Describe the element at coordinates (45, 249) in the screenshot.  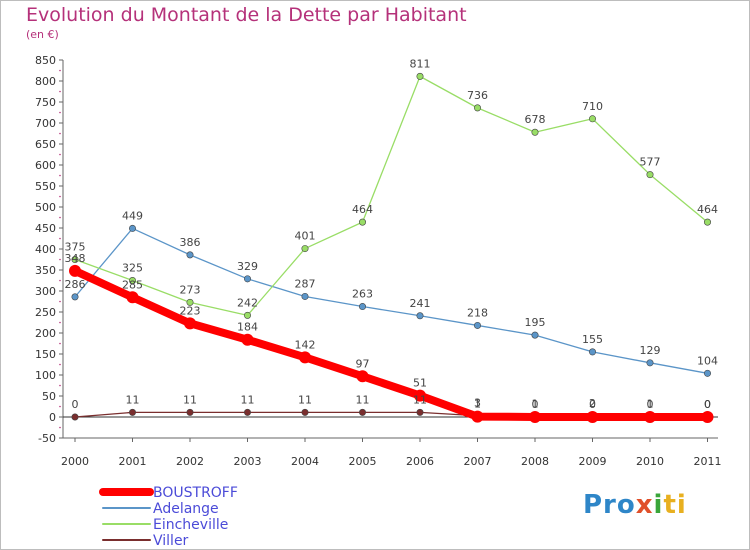
I see `y-tick-label: 400` at that location.